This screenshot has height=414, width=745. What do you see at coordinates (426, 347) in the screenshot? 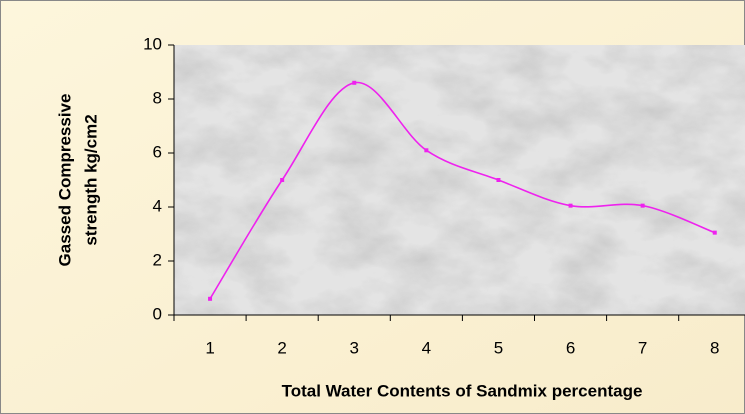
I see `x-tick-label: 4` at bounding box center [426, 347].